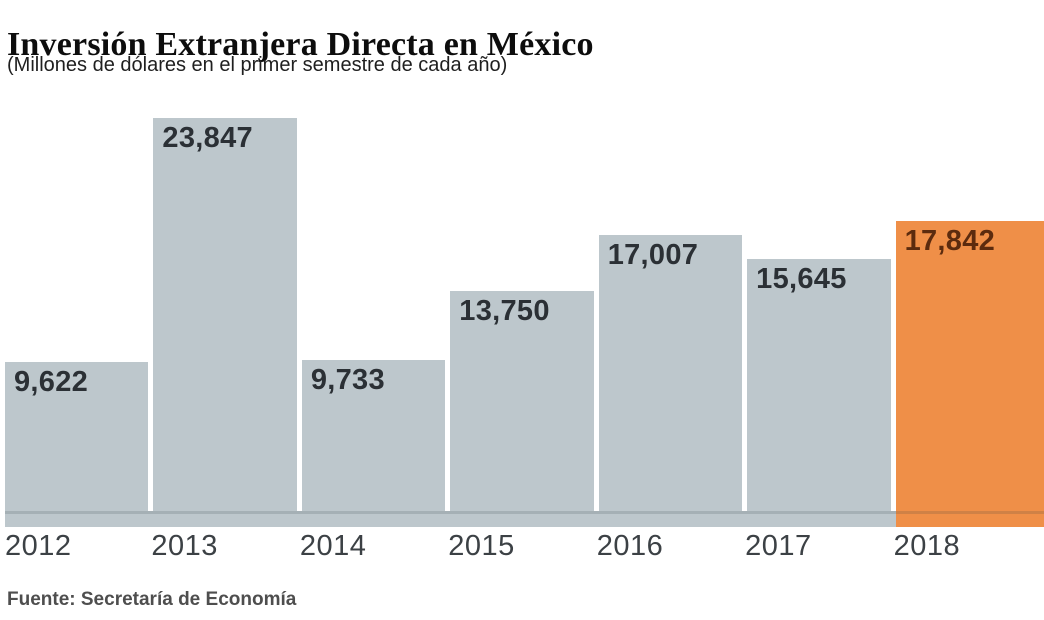  Describe the element at coordinates (670, 381) in the screenshot. I see `bar-2016: 17,007` at that location.